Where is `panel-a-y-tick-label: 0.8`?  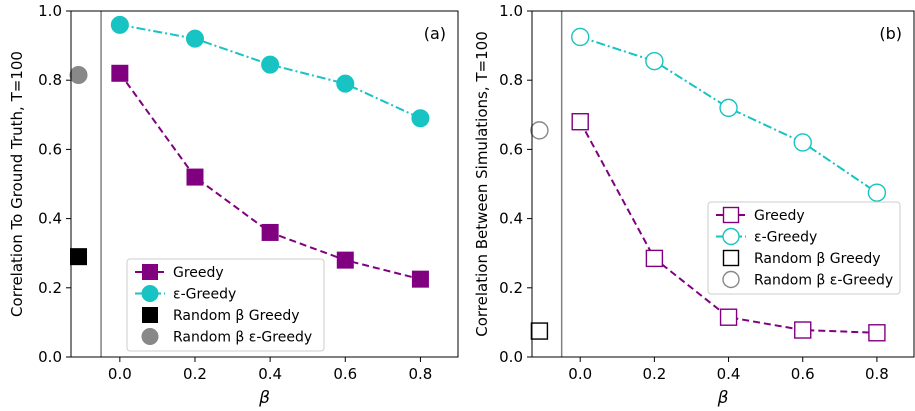 panel-a-y-tick-label: 0.8 is located at coordinates (50, 80).